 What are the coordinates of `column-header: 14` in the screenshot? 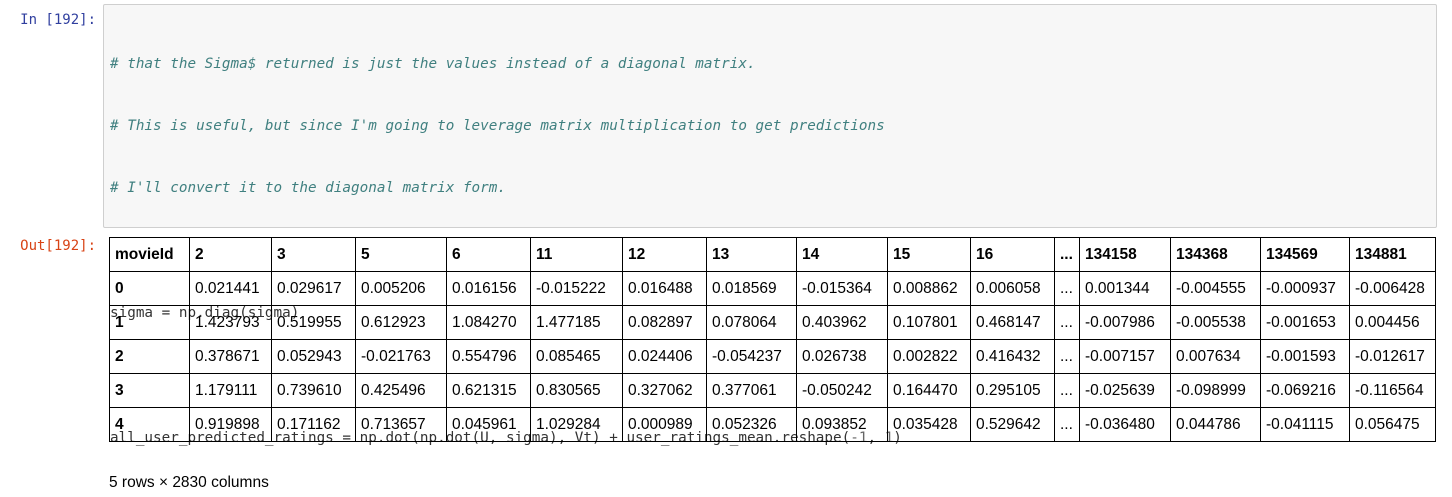 It's located at (842, 254).